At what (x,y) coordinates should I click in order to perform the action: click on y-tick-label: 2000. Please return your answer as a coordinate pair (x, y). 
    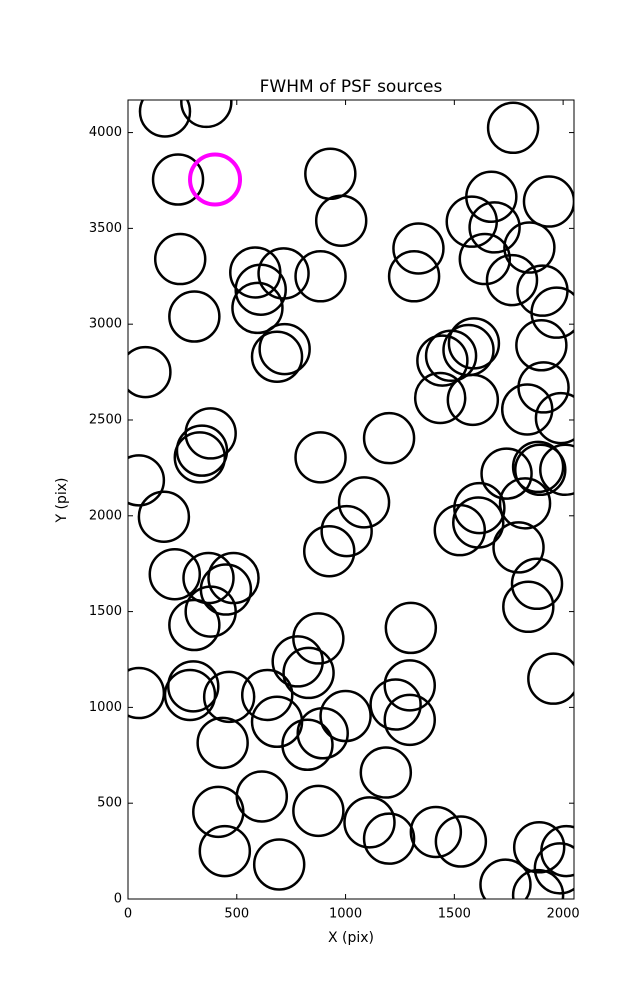
    Looking at the image, I should click on (105, 515).